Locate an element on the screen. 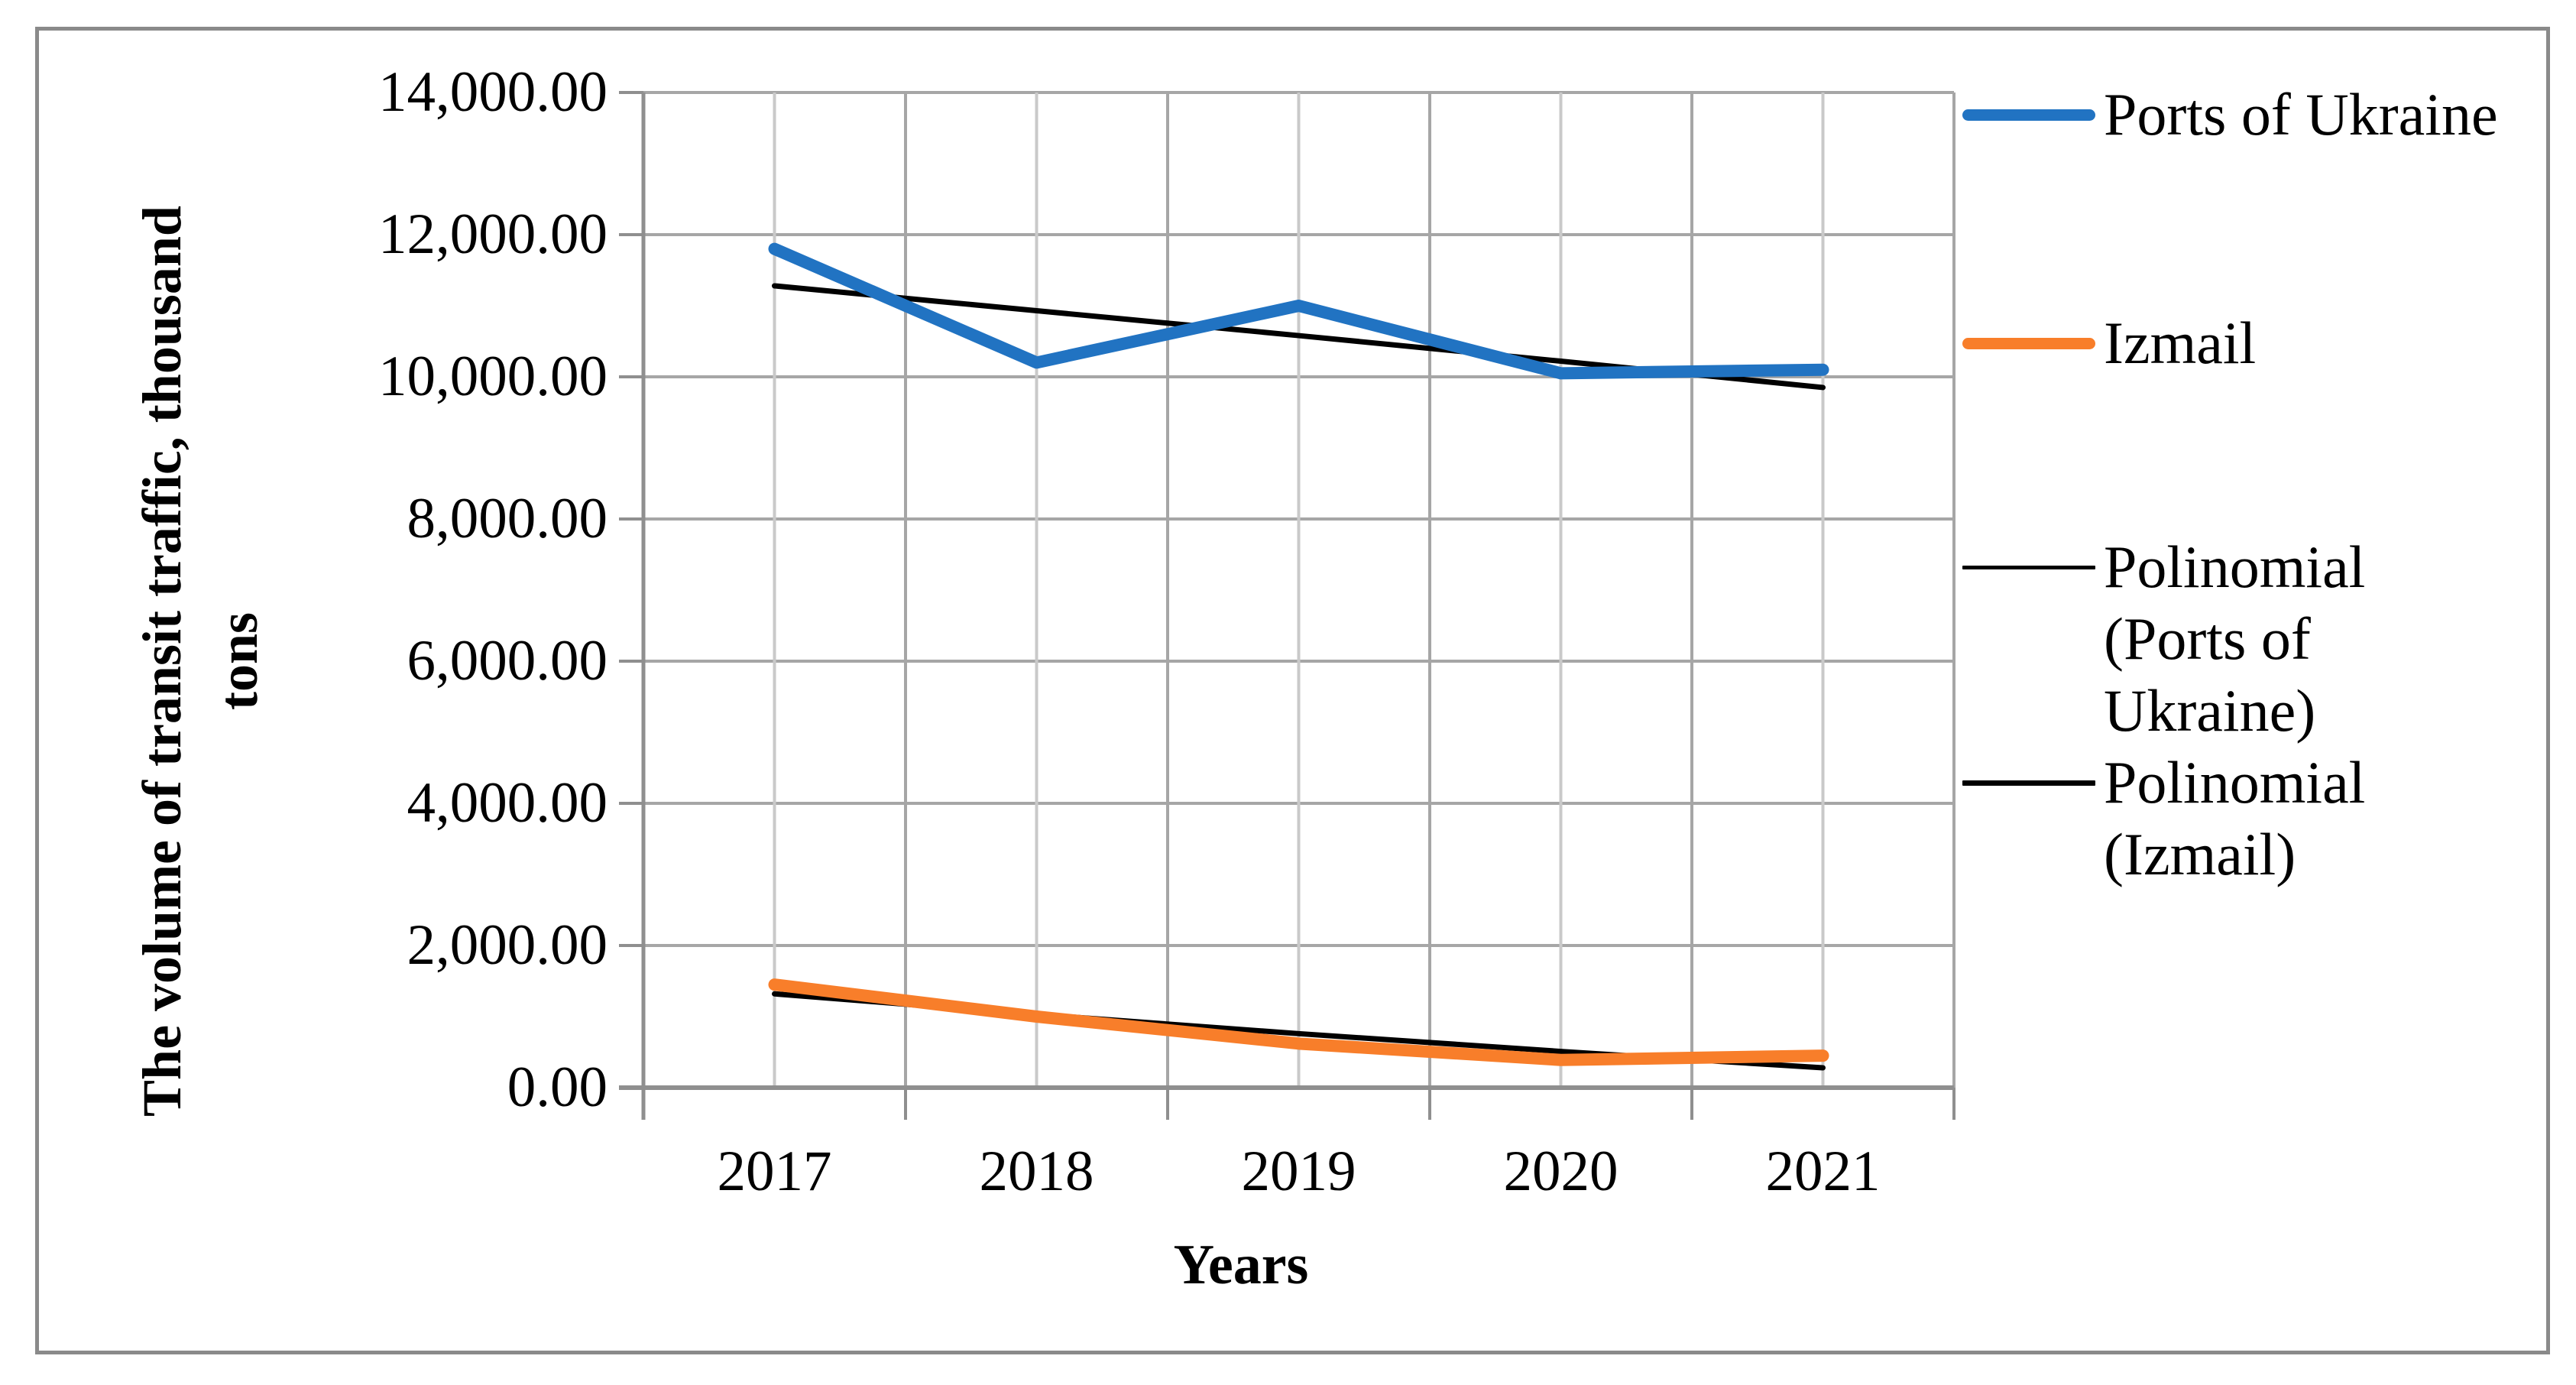  legend-swatch-izmail is located at coordinates (2028, 343).